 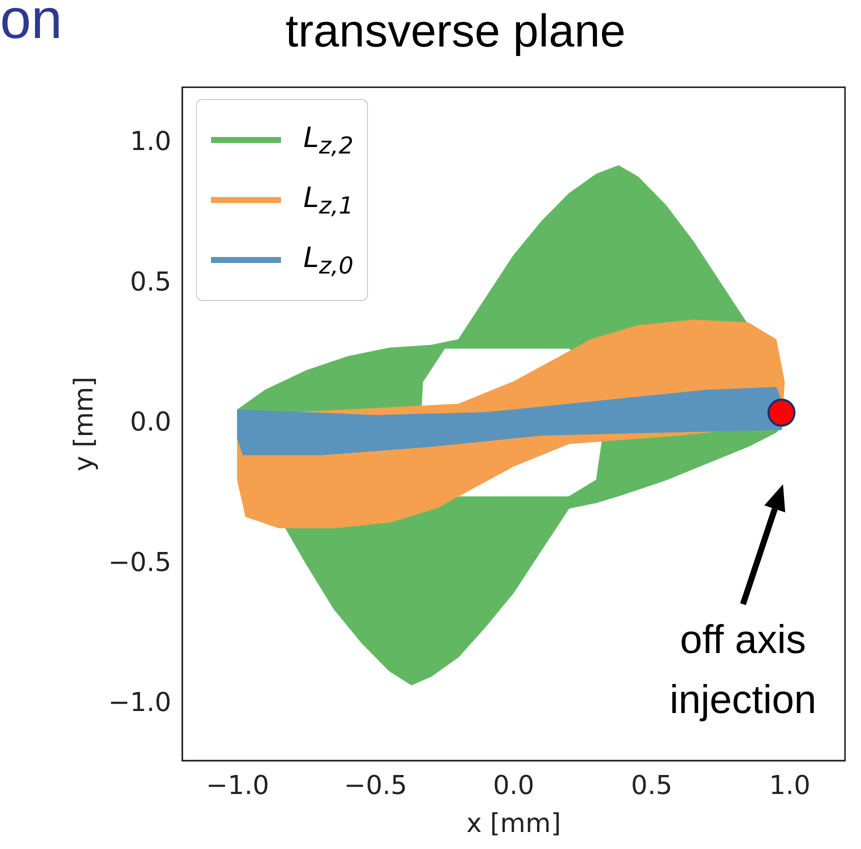 I want to click on x-tick-label: 0.0, so click(x=513, y=785).